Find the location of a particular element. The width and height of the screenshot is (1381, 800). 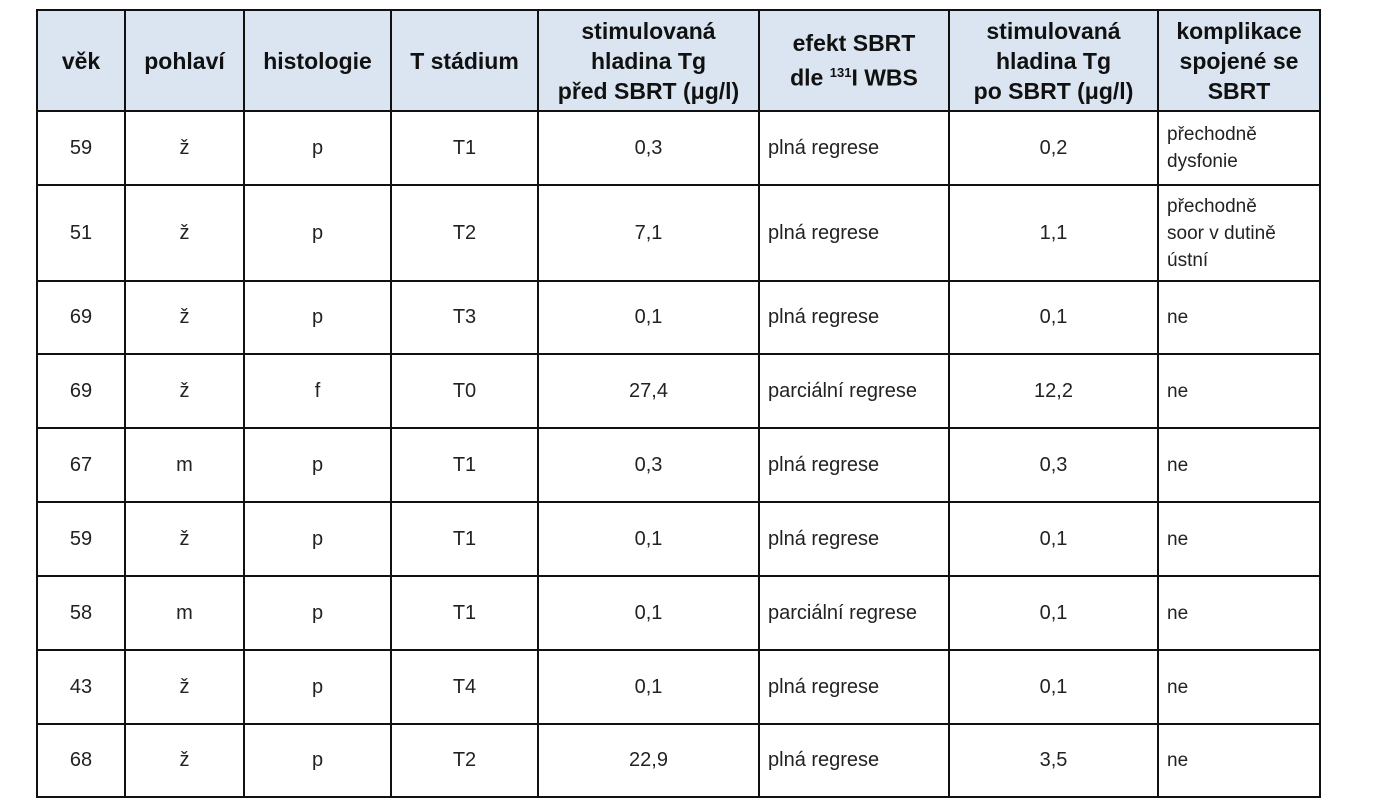

table-row: 69 ž p T3 0,1 plná regrese 0,1 ne is located at coordinates (678, 317).